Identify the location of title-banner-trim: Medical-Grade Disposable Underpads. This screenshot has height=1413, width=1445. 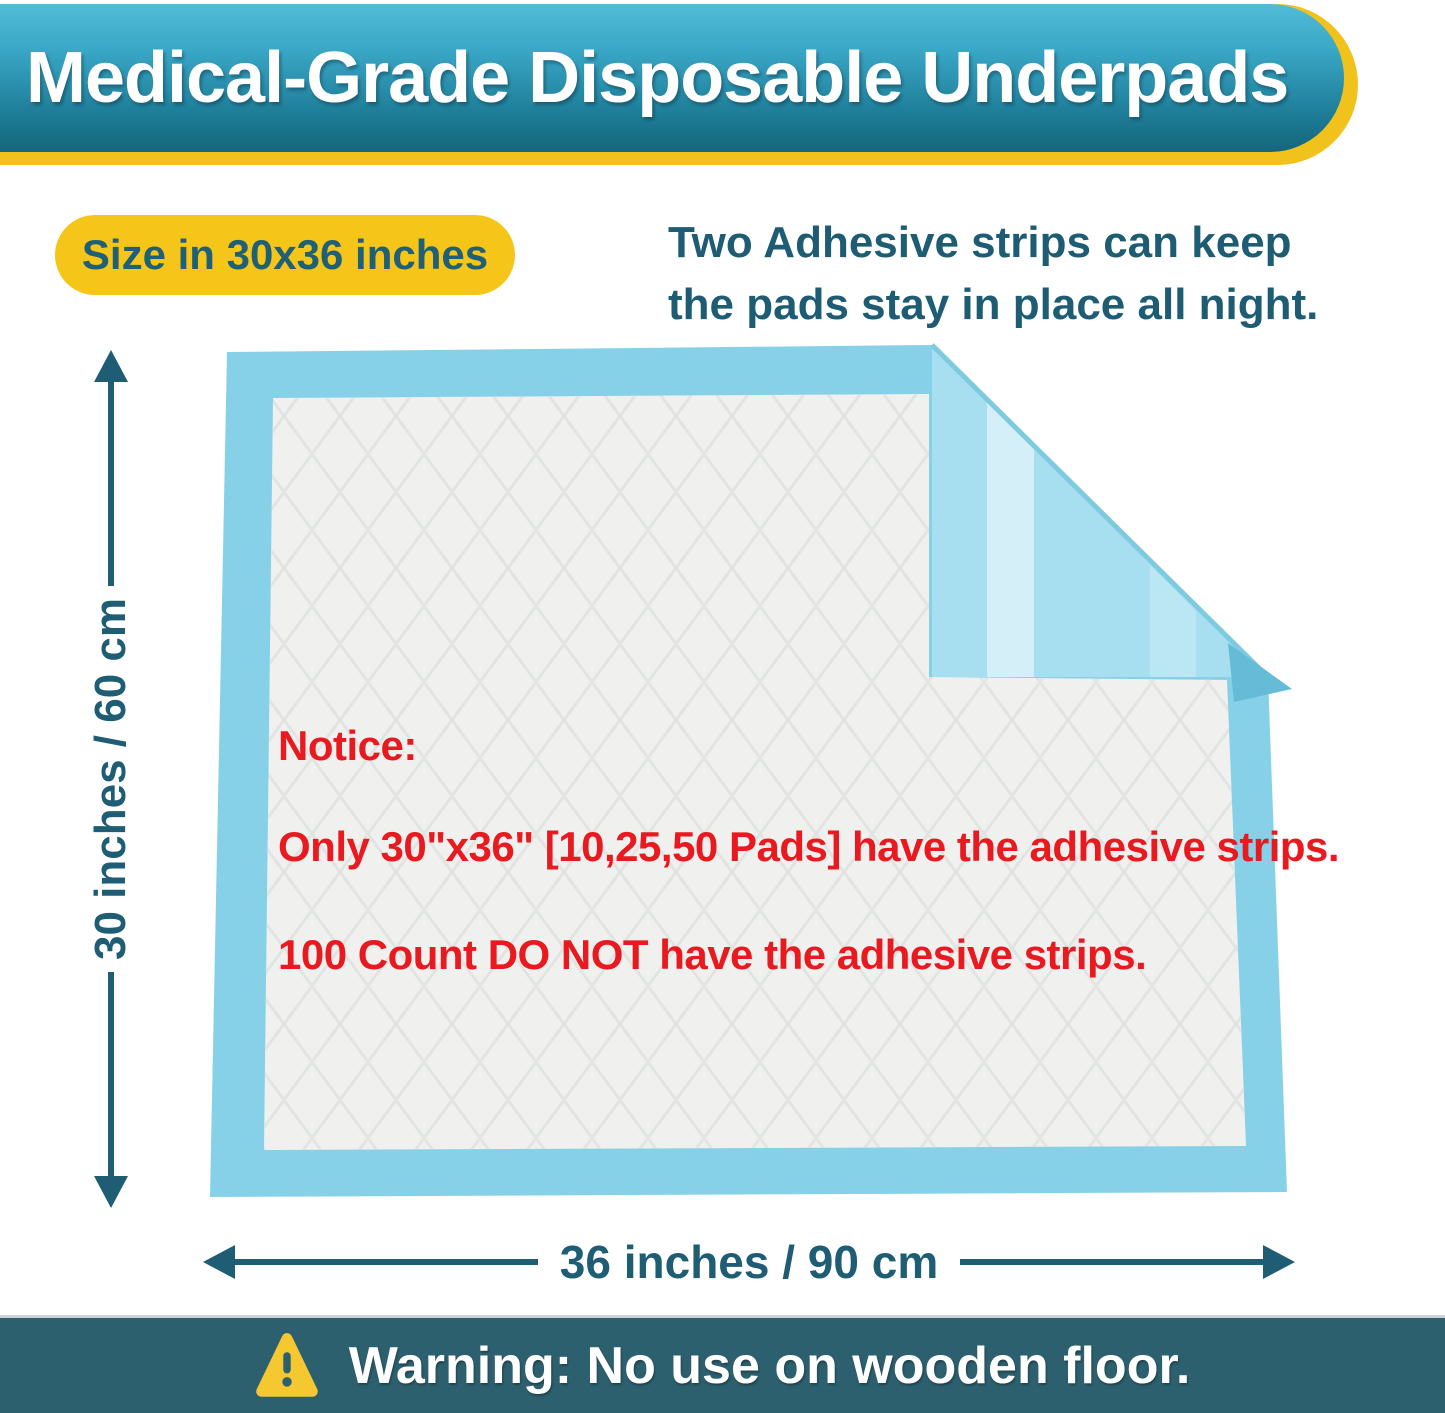
(679, 84).